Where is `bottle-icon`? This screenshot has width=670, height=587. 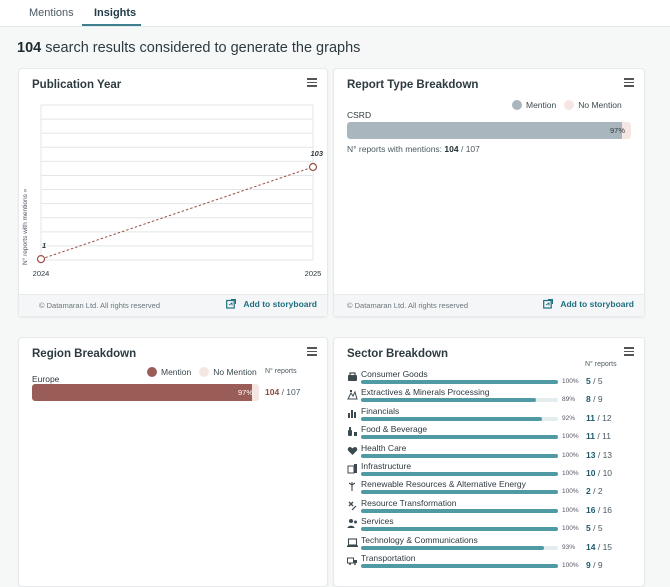 bottle-icon is located at coordinates (352, 432).